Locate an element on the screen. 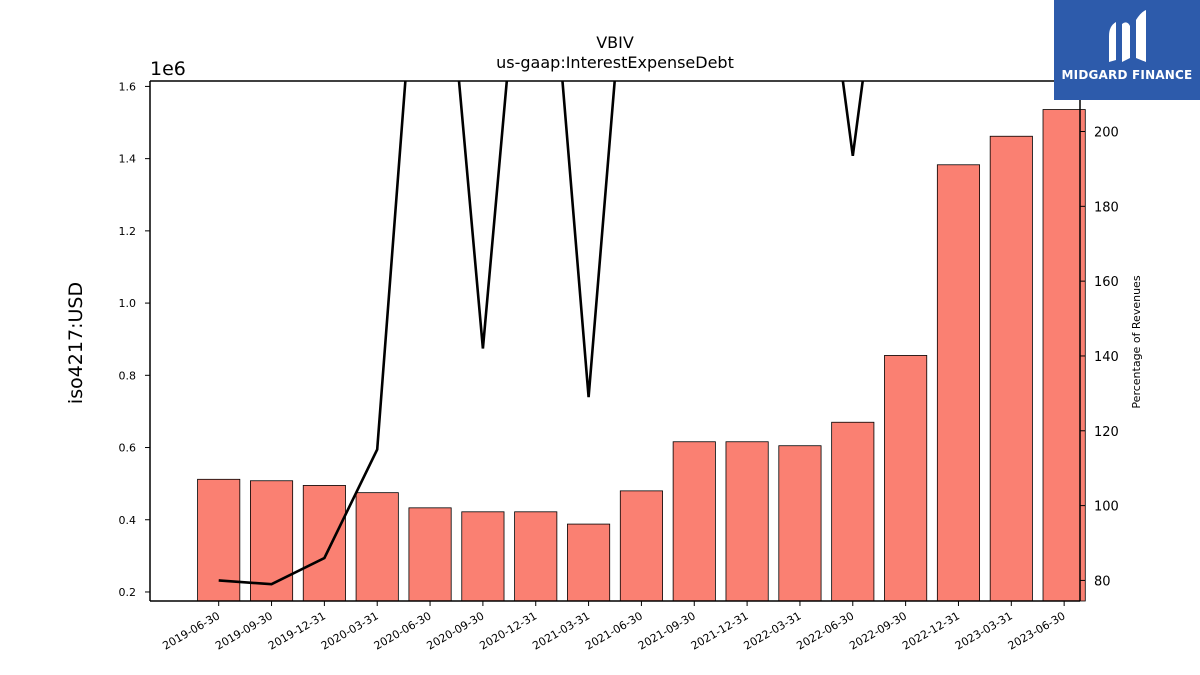 The width and height of the screenshot is (1200, 675). y2-axis-label: Percentage of Revenues is located at coordinates (1136, 341).